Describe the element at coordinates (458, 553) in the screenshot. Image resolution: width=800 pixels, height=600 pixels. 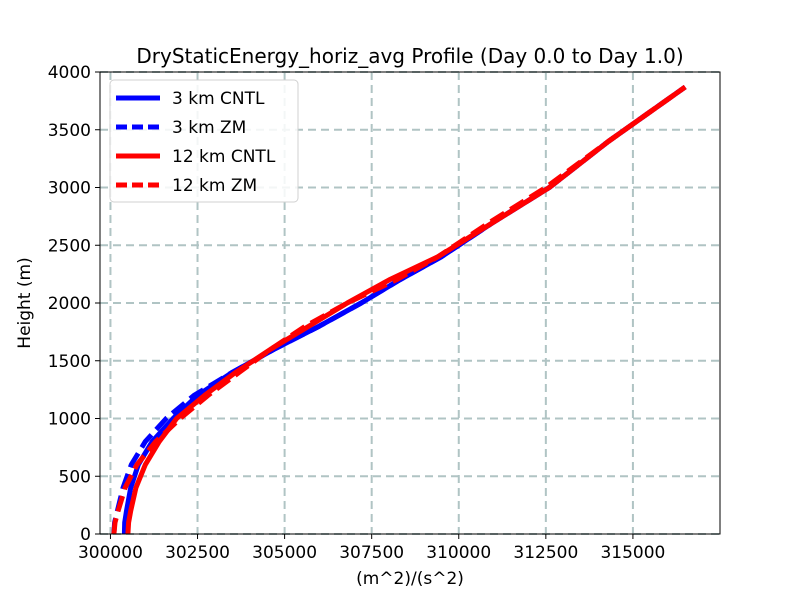
I see `x-tick-label: 310000` at that location.